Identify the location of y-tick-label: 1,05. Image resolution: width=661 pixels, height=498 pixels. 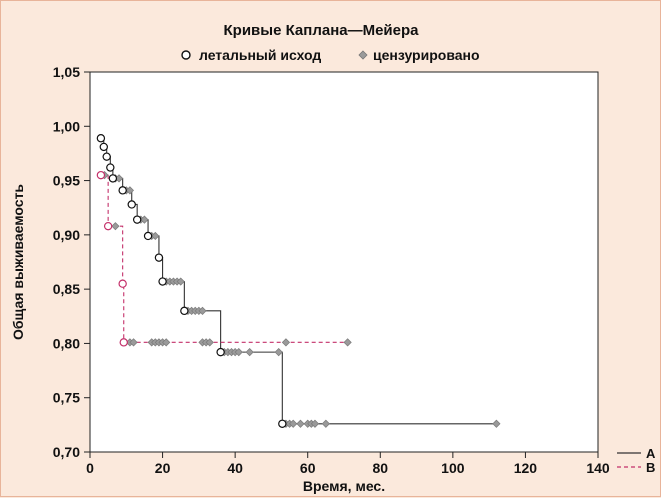
(66, 72).